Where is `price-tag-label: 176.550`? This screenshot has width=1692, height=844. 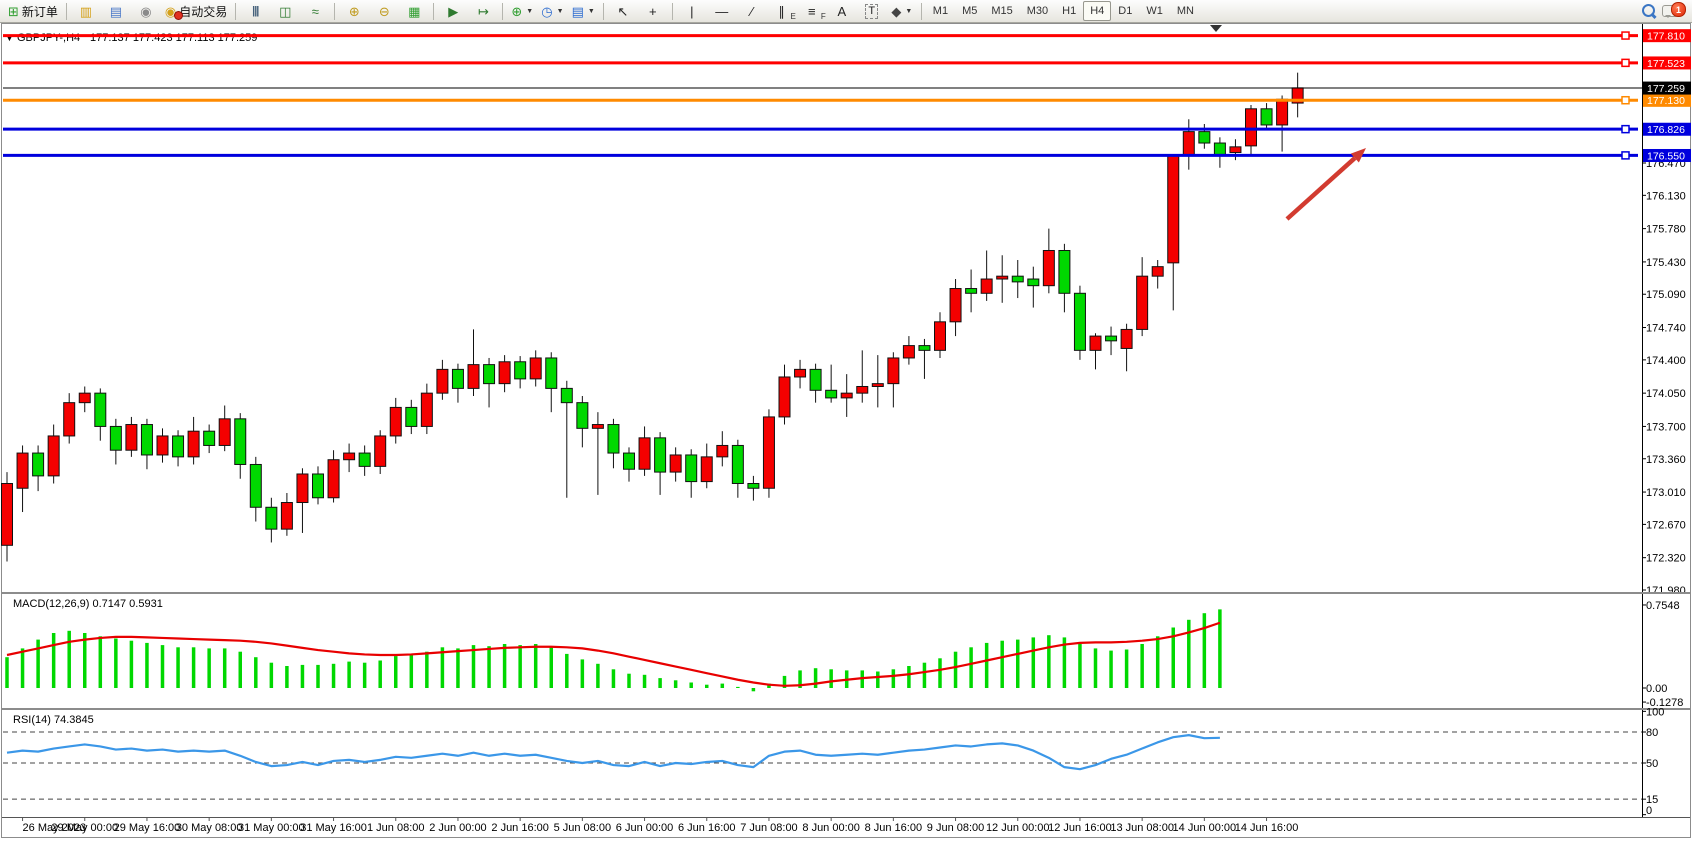
price-tag-label: 176.550 is located at coordinates (1666, 156).